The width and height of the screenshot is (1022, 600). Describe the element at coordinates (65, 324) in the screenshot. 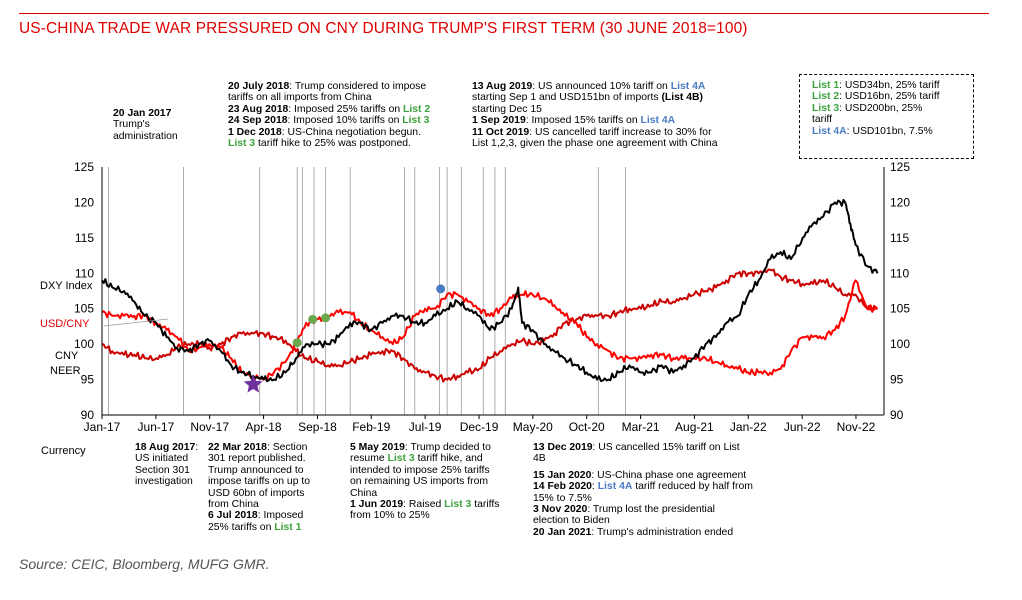

I see `usdcny-series-label: USD/CNY` at that location.